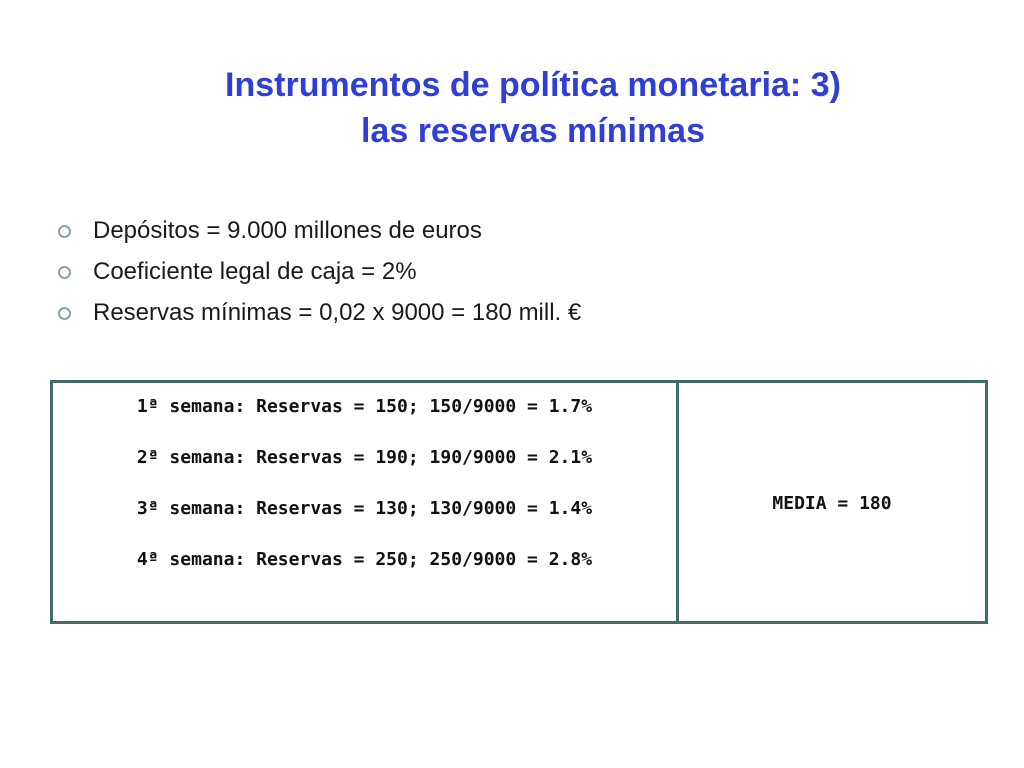 The image size is (1024, 768). Describe the element at coordinates (533, 131) in the screenshot. I see `slide-title-line-2: las reservas mínimas` at that location.